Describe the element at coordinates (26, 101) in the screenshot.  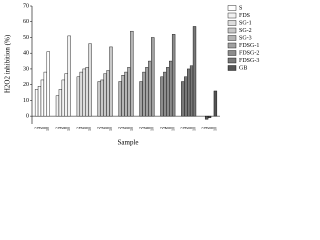
I see `y-tick-label: 10` at that location.